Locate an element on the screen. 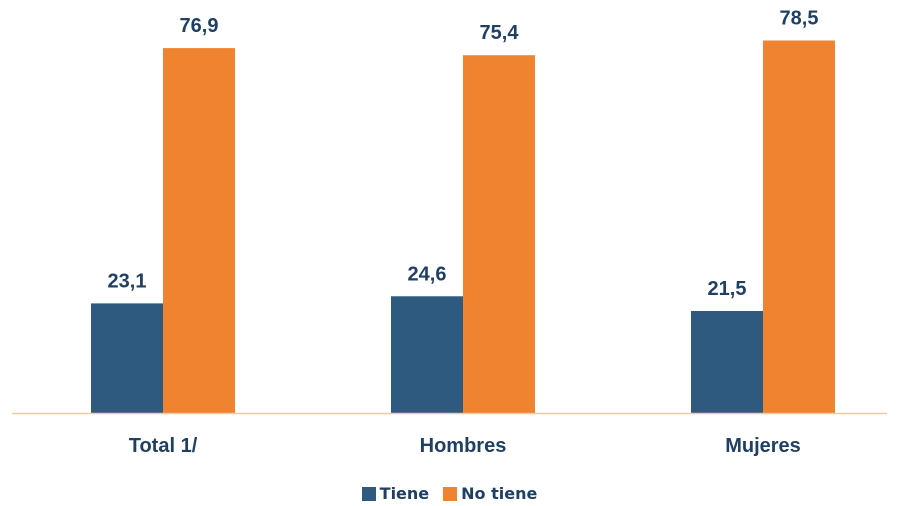 The height and width of the screenshot is (506, 899). category-label-total-1: Total 1/ is located at coordinates (163, 446).